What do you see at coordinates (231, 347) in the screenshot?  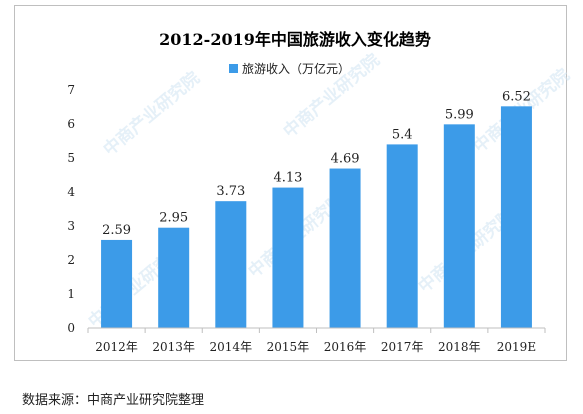 I see `x-tick-label: 2014年` at bounding box center [231, 347].